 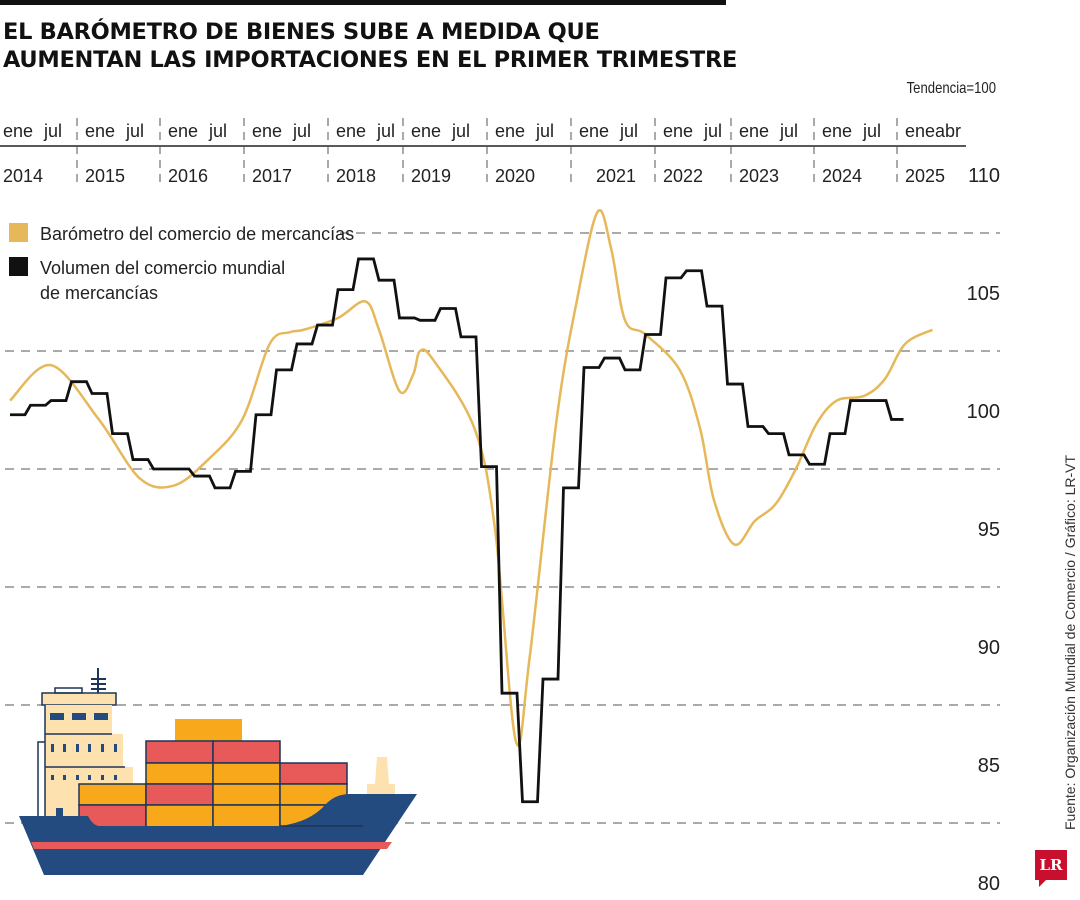 I want to click on year-label: 2015, so click(x=105, y=176).